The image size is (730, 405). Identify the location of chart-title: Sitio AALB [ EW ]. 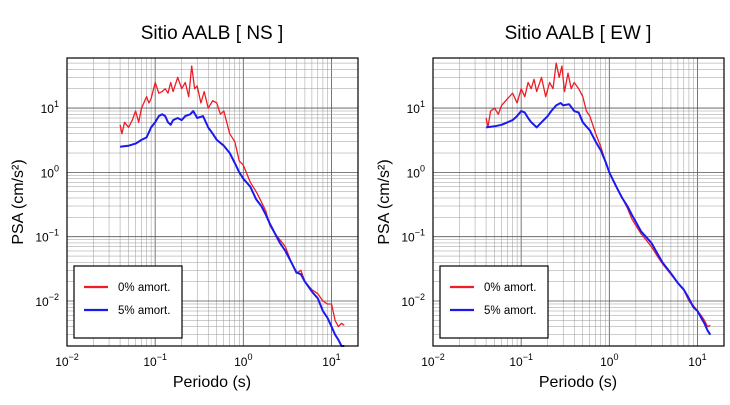
(578, 33).